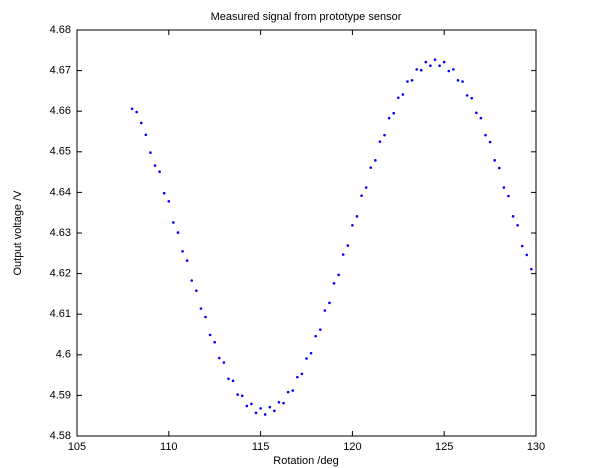 The image size is (590, 468). What do you see at coordinates (60, 152) in the screenshot?
I see `y-tick-label: 4.65` at bounding box center [60, 152].